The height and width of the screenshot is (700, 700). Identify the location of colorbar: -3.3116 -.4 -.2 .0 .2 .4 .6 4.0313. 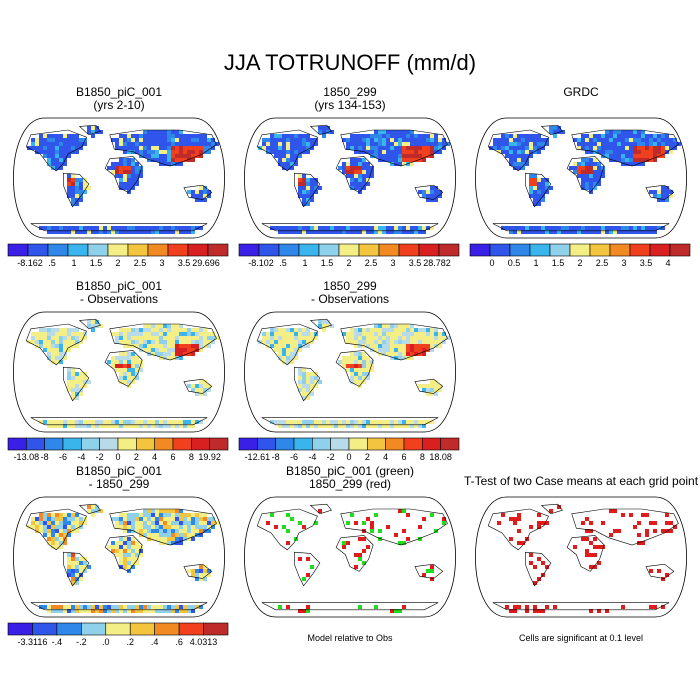
(118, 636).